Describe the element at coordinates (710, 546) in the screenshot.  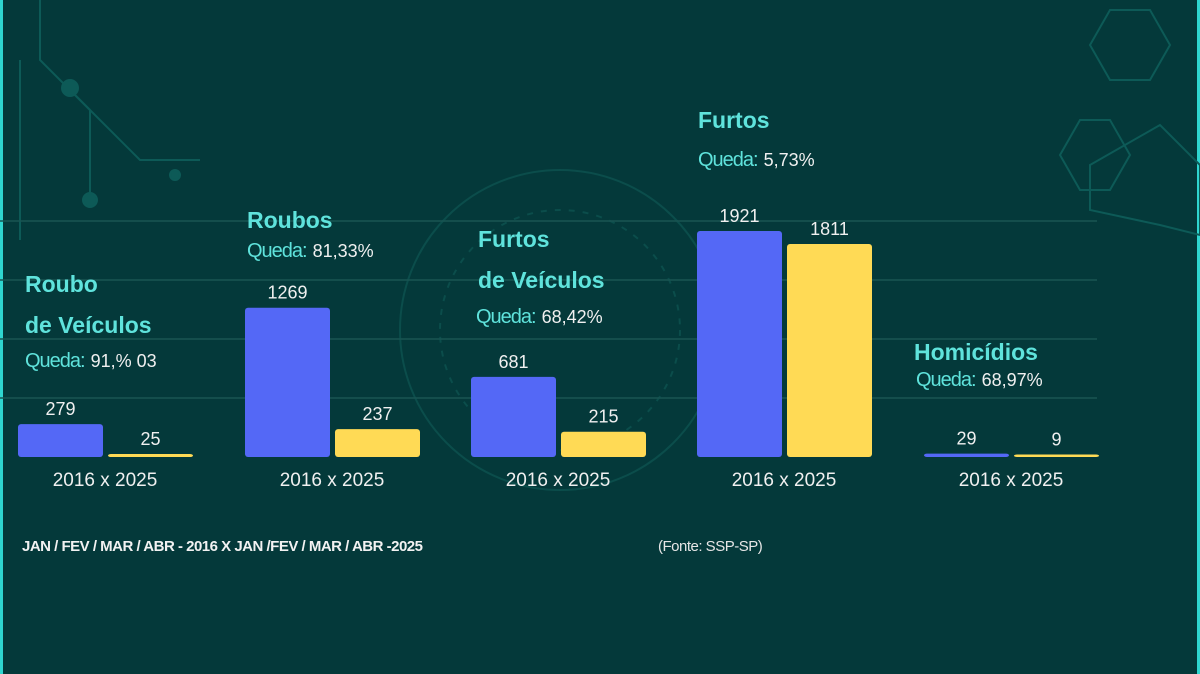
I see `source-note: (Fonte: SSP-SP)` at that location.